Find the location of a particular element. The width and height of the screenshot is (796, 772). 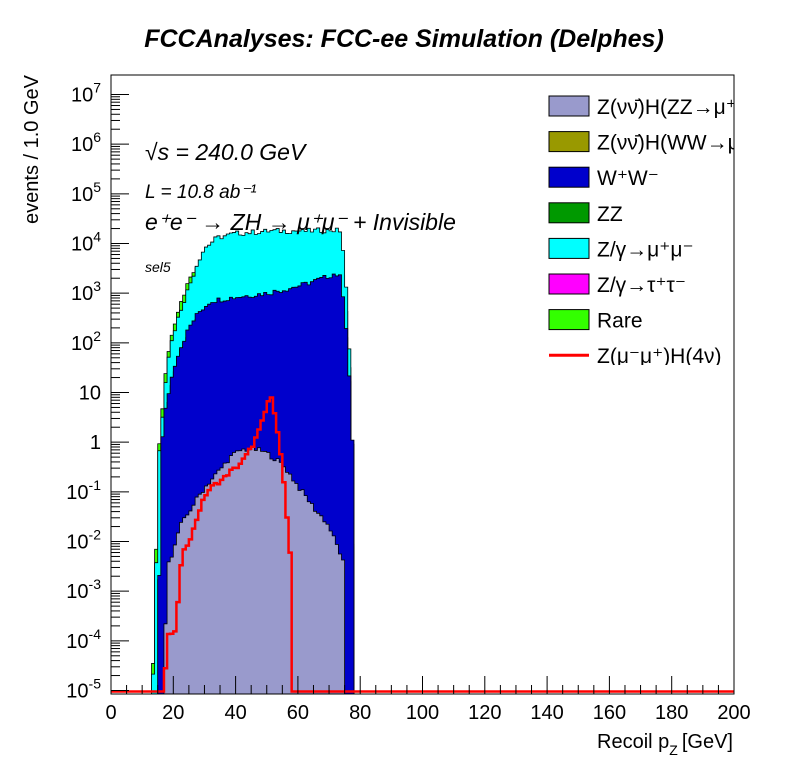

x-tick-label: 0 is located at coordinates (110, 713).